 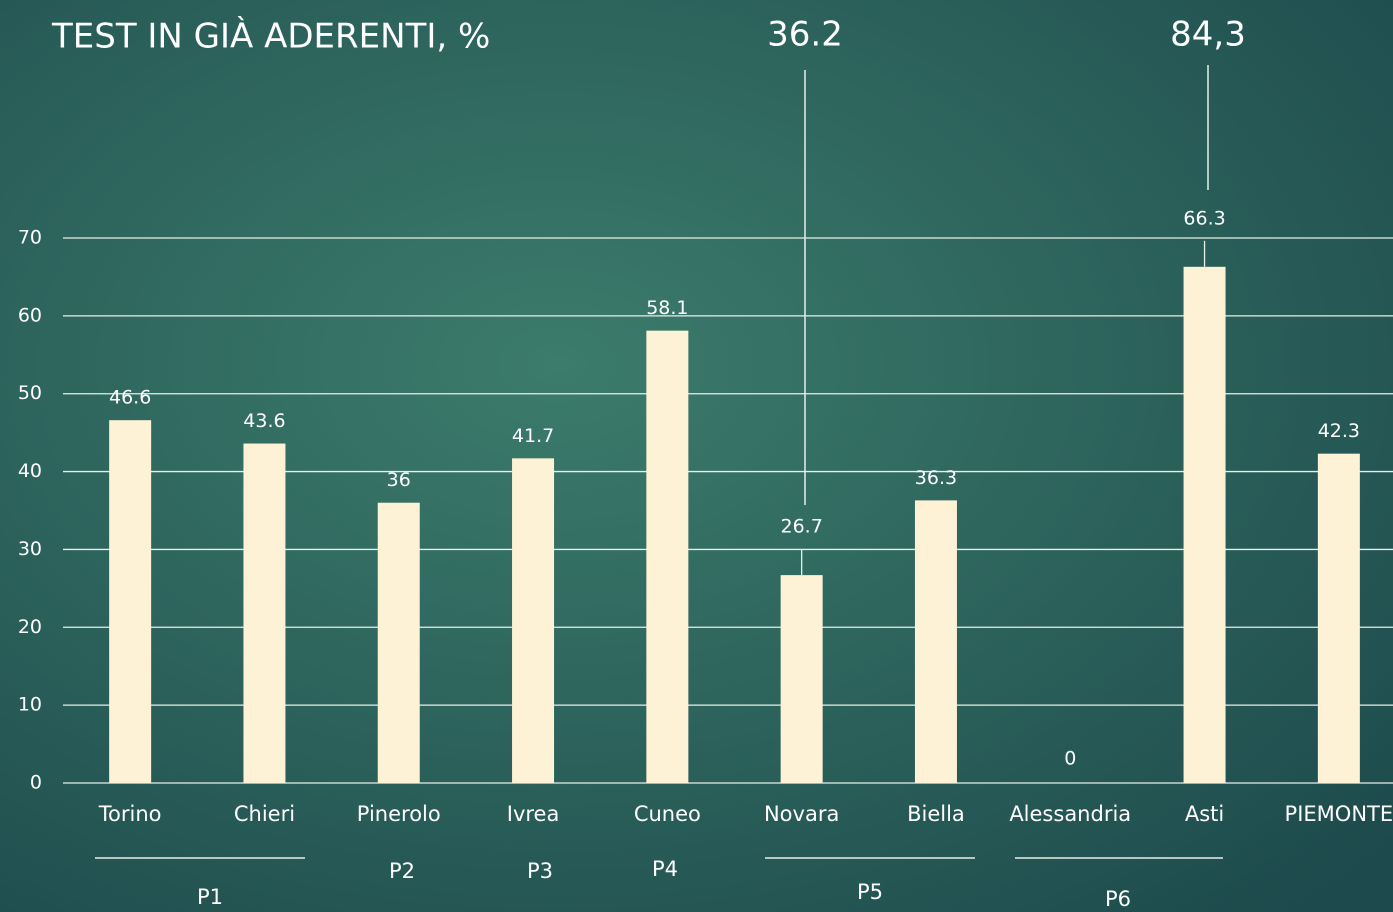 I want to click on group-label: P3, so click(x=540, y=871).